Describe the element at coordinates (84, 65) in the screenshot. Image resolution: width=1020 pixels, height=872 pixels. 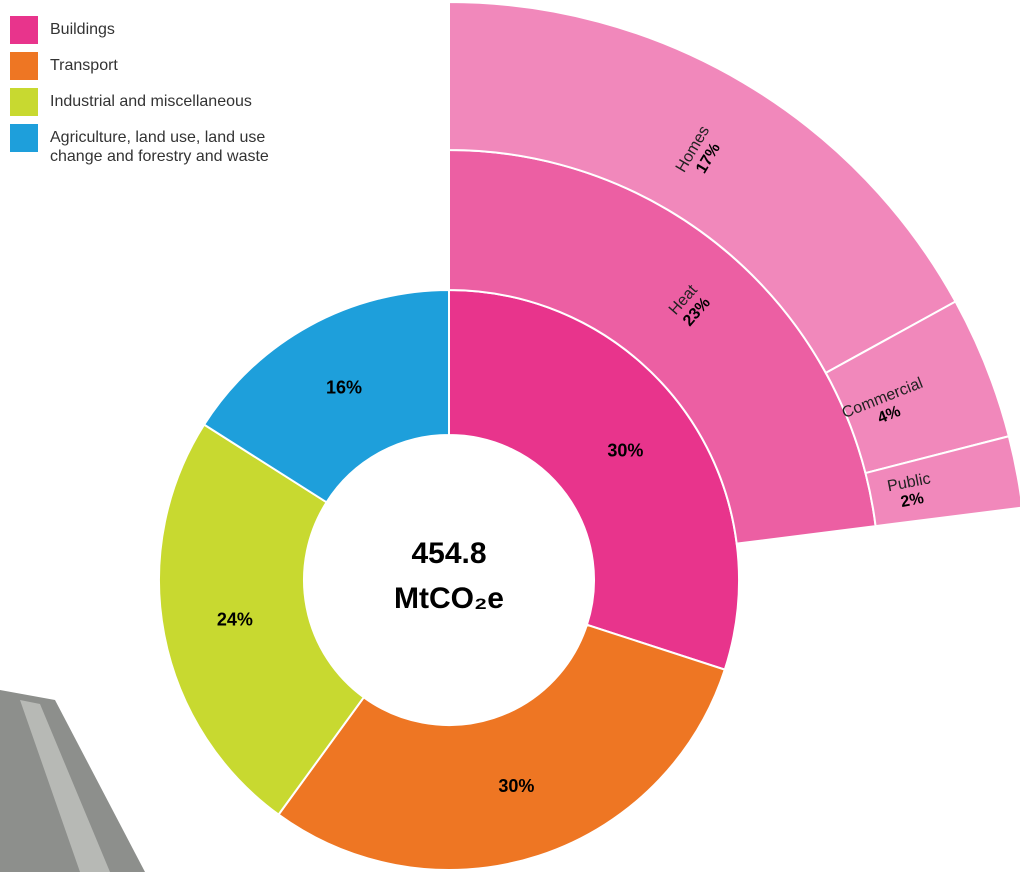
I see `legend-label: Transport` at that location.